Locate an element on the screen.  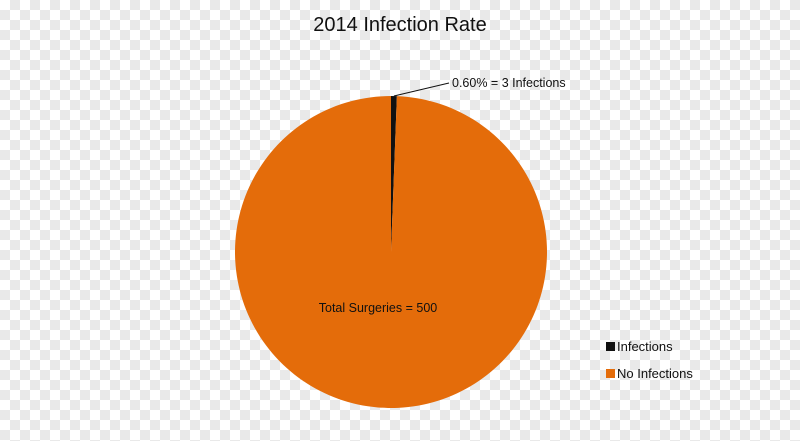
legend-label-infections: Infections is located at coordinates (645, 346).